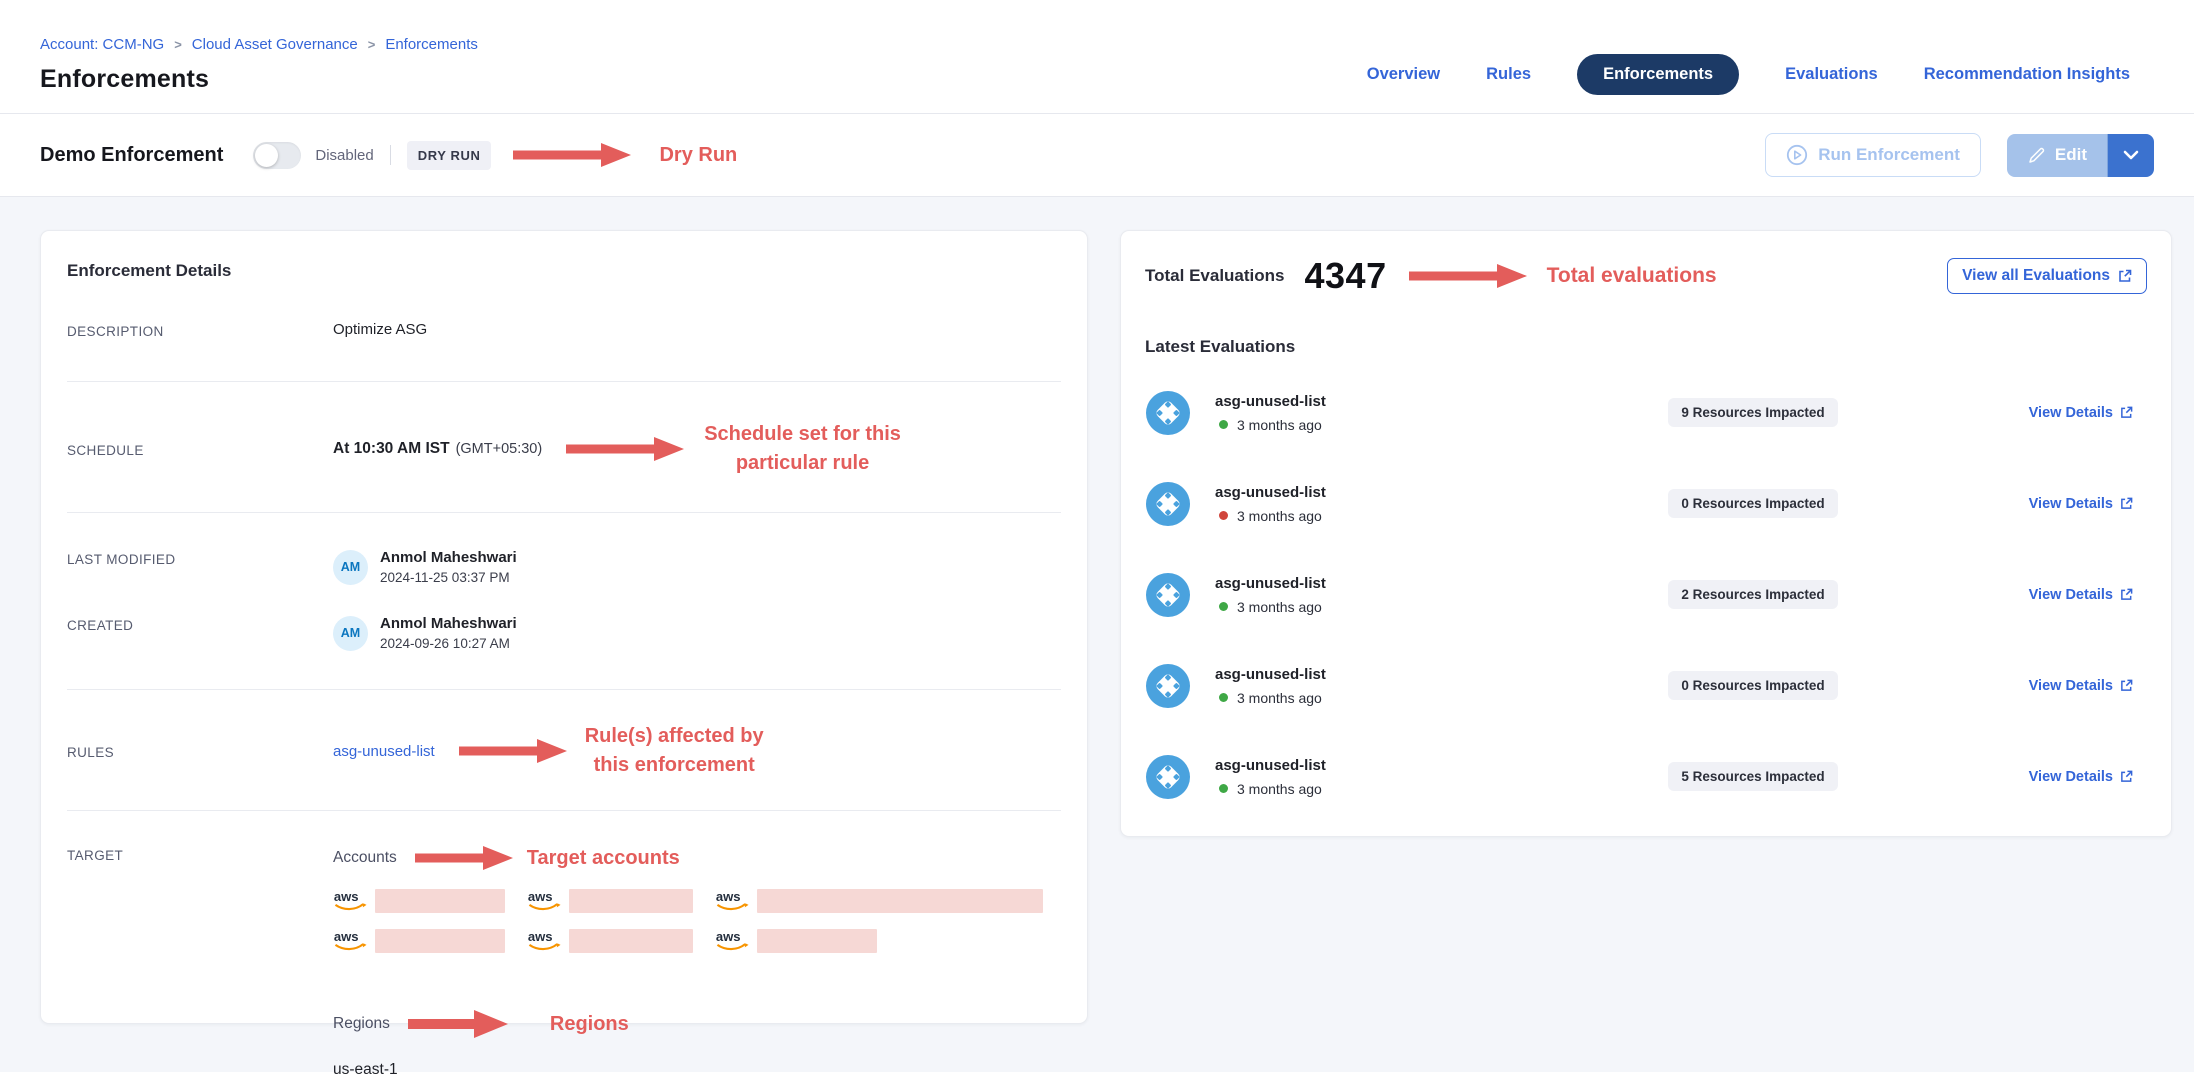  What do you see at coordinates (390, 155) in the screenshot?
I see `divider` at bounding box center [390, 155].